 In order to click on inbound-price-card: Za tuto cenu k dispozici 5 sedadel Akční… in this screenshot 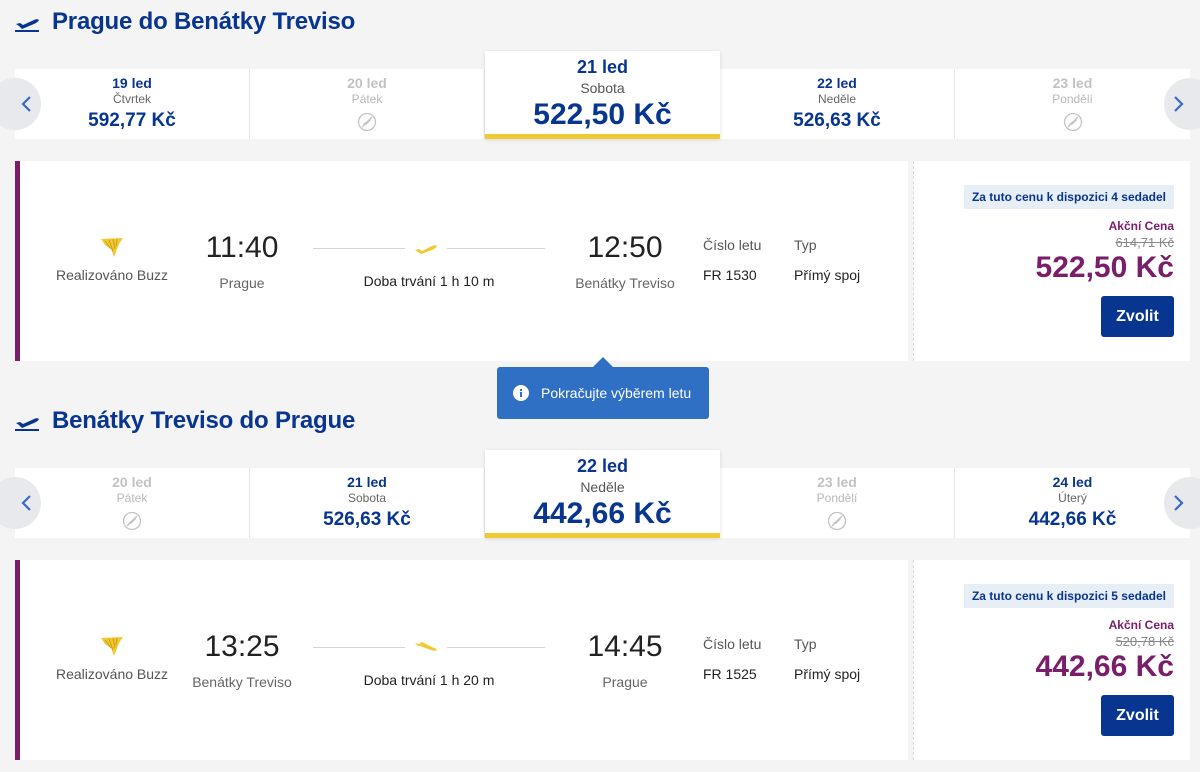, I will do `click(1051, 660)`.